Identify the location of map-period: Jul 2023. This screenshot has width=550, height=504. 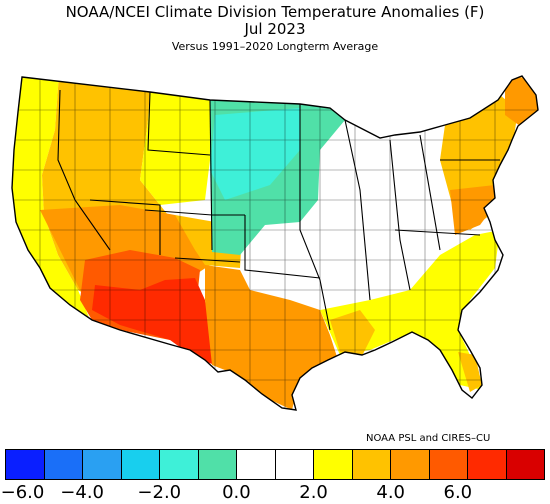
(275, 29).